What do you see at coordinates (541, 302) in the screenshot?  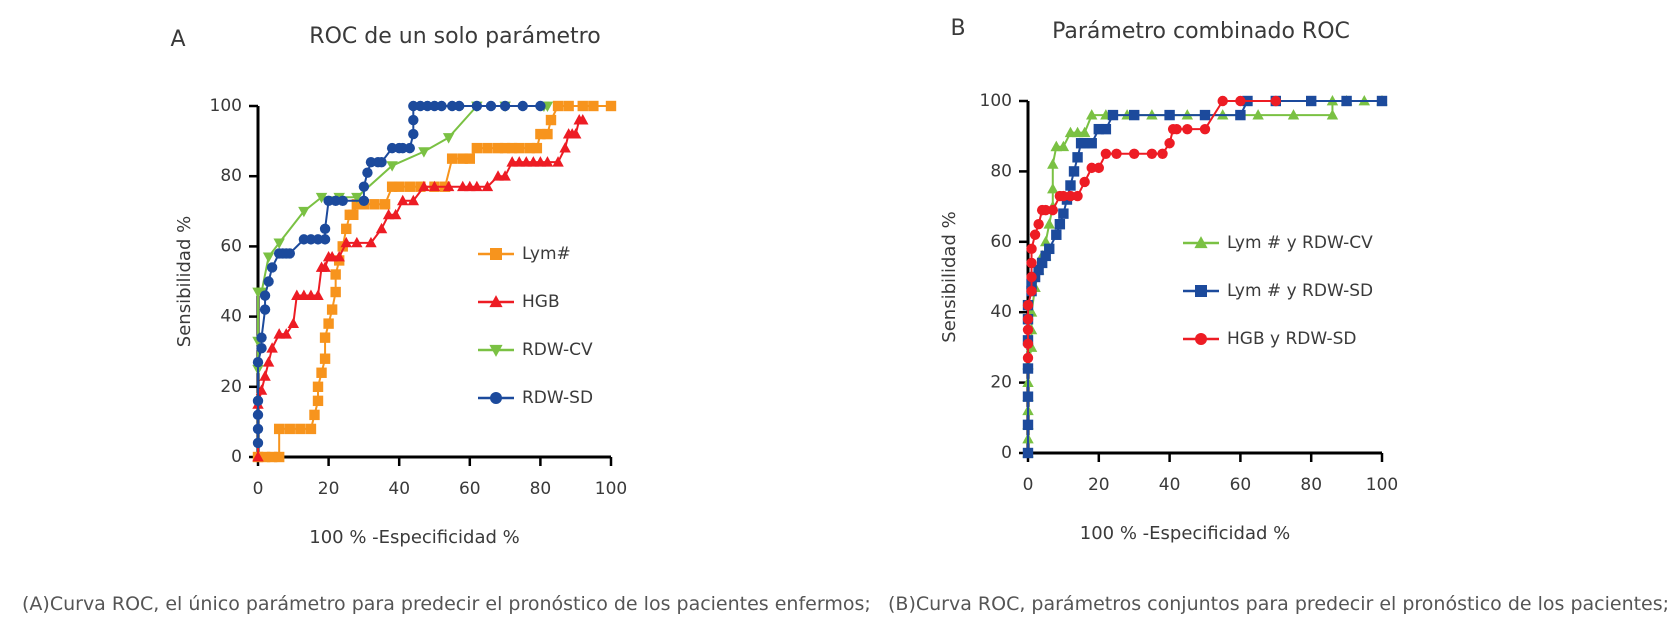 I see `legend-label: HGB` at bounding box center [541, 302].